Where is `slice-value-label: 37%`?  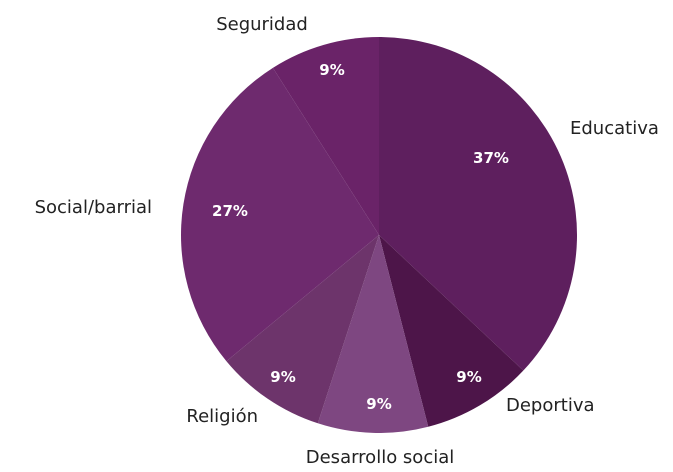
slice-value-label: 37% is located at coordinates (491, 158).